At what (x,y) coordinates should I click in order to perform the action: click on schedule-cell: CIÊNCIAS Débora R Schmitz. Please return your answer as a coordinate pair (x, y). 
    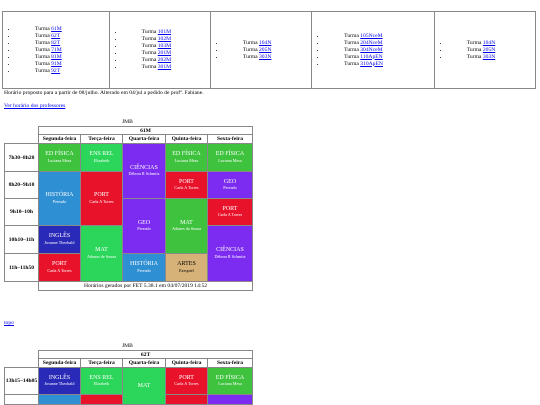
    Looking at the image, I should click on (230, 253).